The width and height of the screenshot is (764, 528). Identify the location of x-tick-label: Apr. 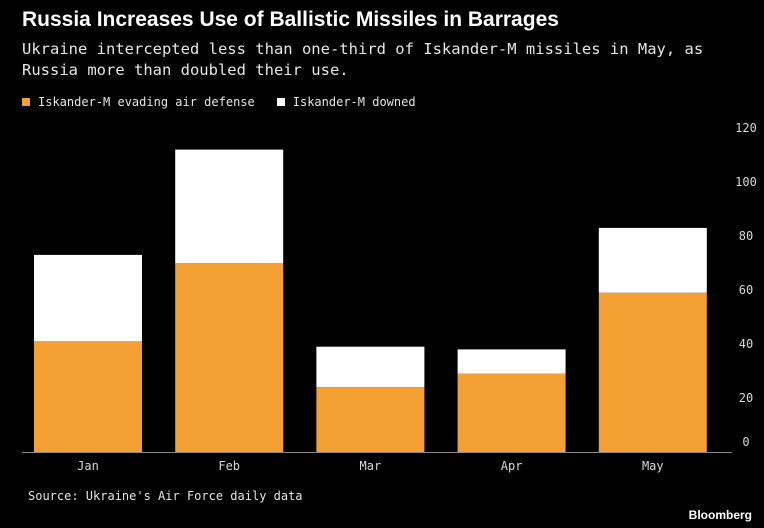
(512, 466).